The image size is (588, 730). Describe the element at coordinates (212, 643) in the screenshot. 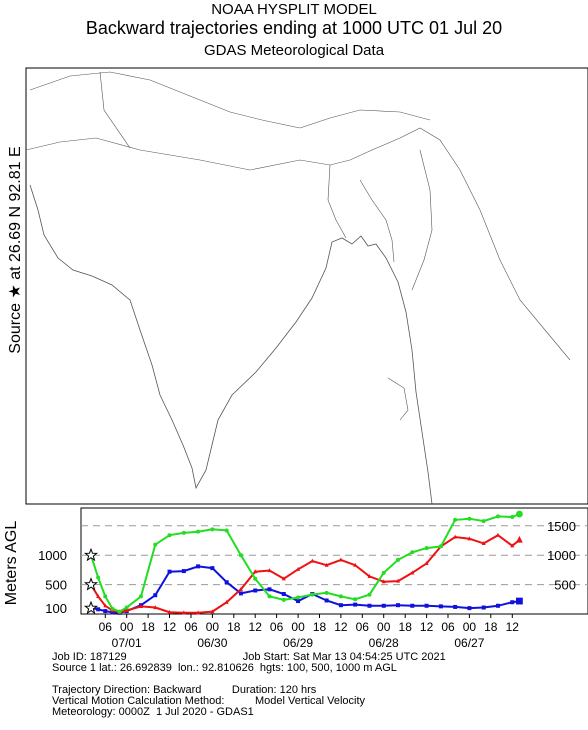

I see `date-label-06-30: 06/30` at that location.